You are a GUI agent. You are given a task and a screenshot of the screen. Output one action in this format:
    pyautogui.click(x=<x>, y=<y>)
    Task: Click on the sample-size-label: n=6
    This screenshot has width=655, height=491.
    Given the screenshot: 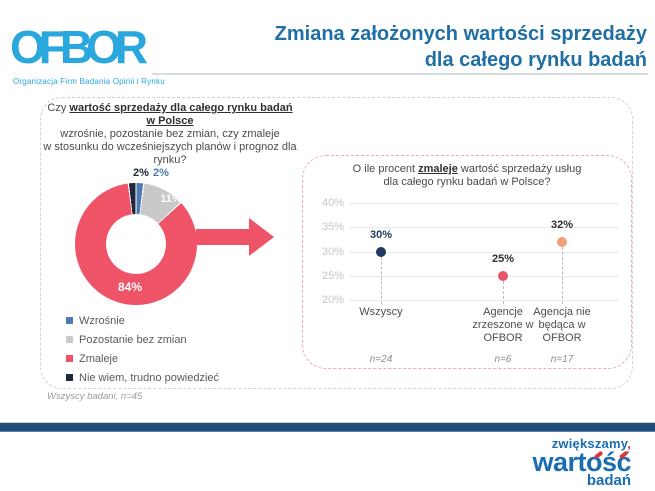 What is the action you would take?
    pyautogui.click(x=503, y=359)
    